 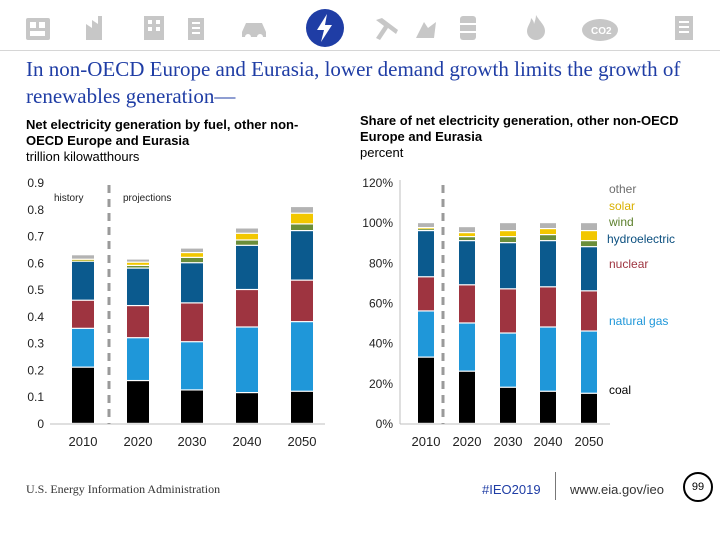 I want to click on top-icon-bar: CO2, so click(x=360, y=28).